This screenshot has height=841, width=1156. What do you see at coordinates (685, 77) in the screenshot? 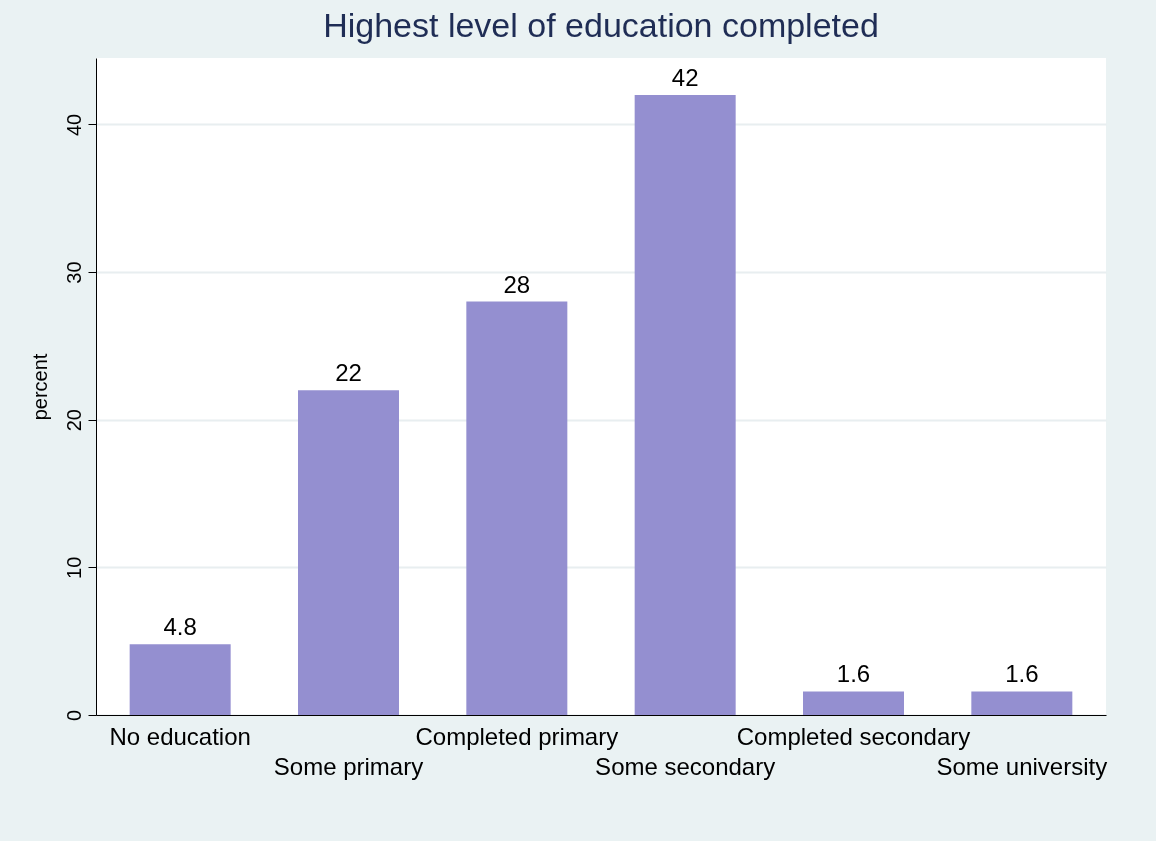
I see `data-label: 42` at bounding box center [685, 77].